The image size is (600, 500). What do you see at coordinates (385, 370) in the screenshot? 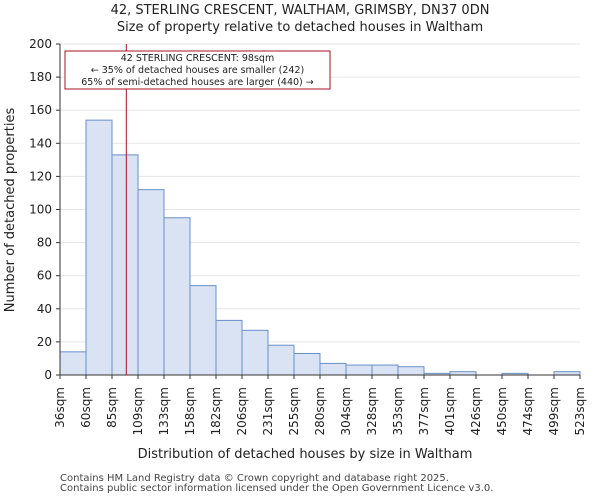
I see `bar-328sqm` at bounding box center [385, 370].